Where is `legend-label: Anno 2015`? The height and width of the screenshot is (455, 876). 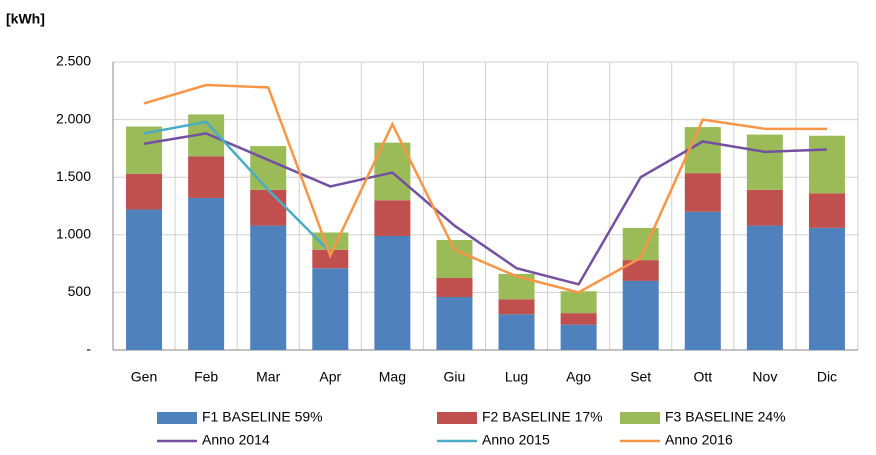 legend-label: Anno 2015 is located at coordinates (516, 440).